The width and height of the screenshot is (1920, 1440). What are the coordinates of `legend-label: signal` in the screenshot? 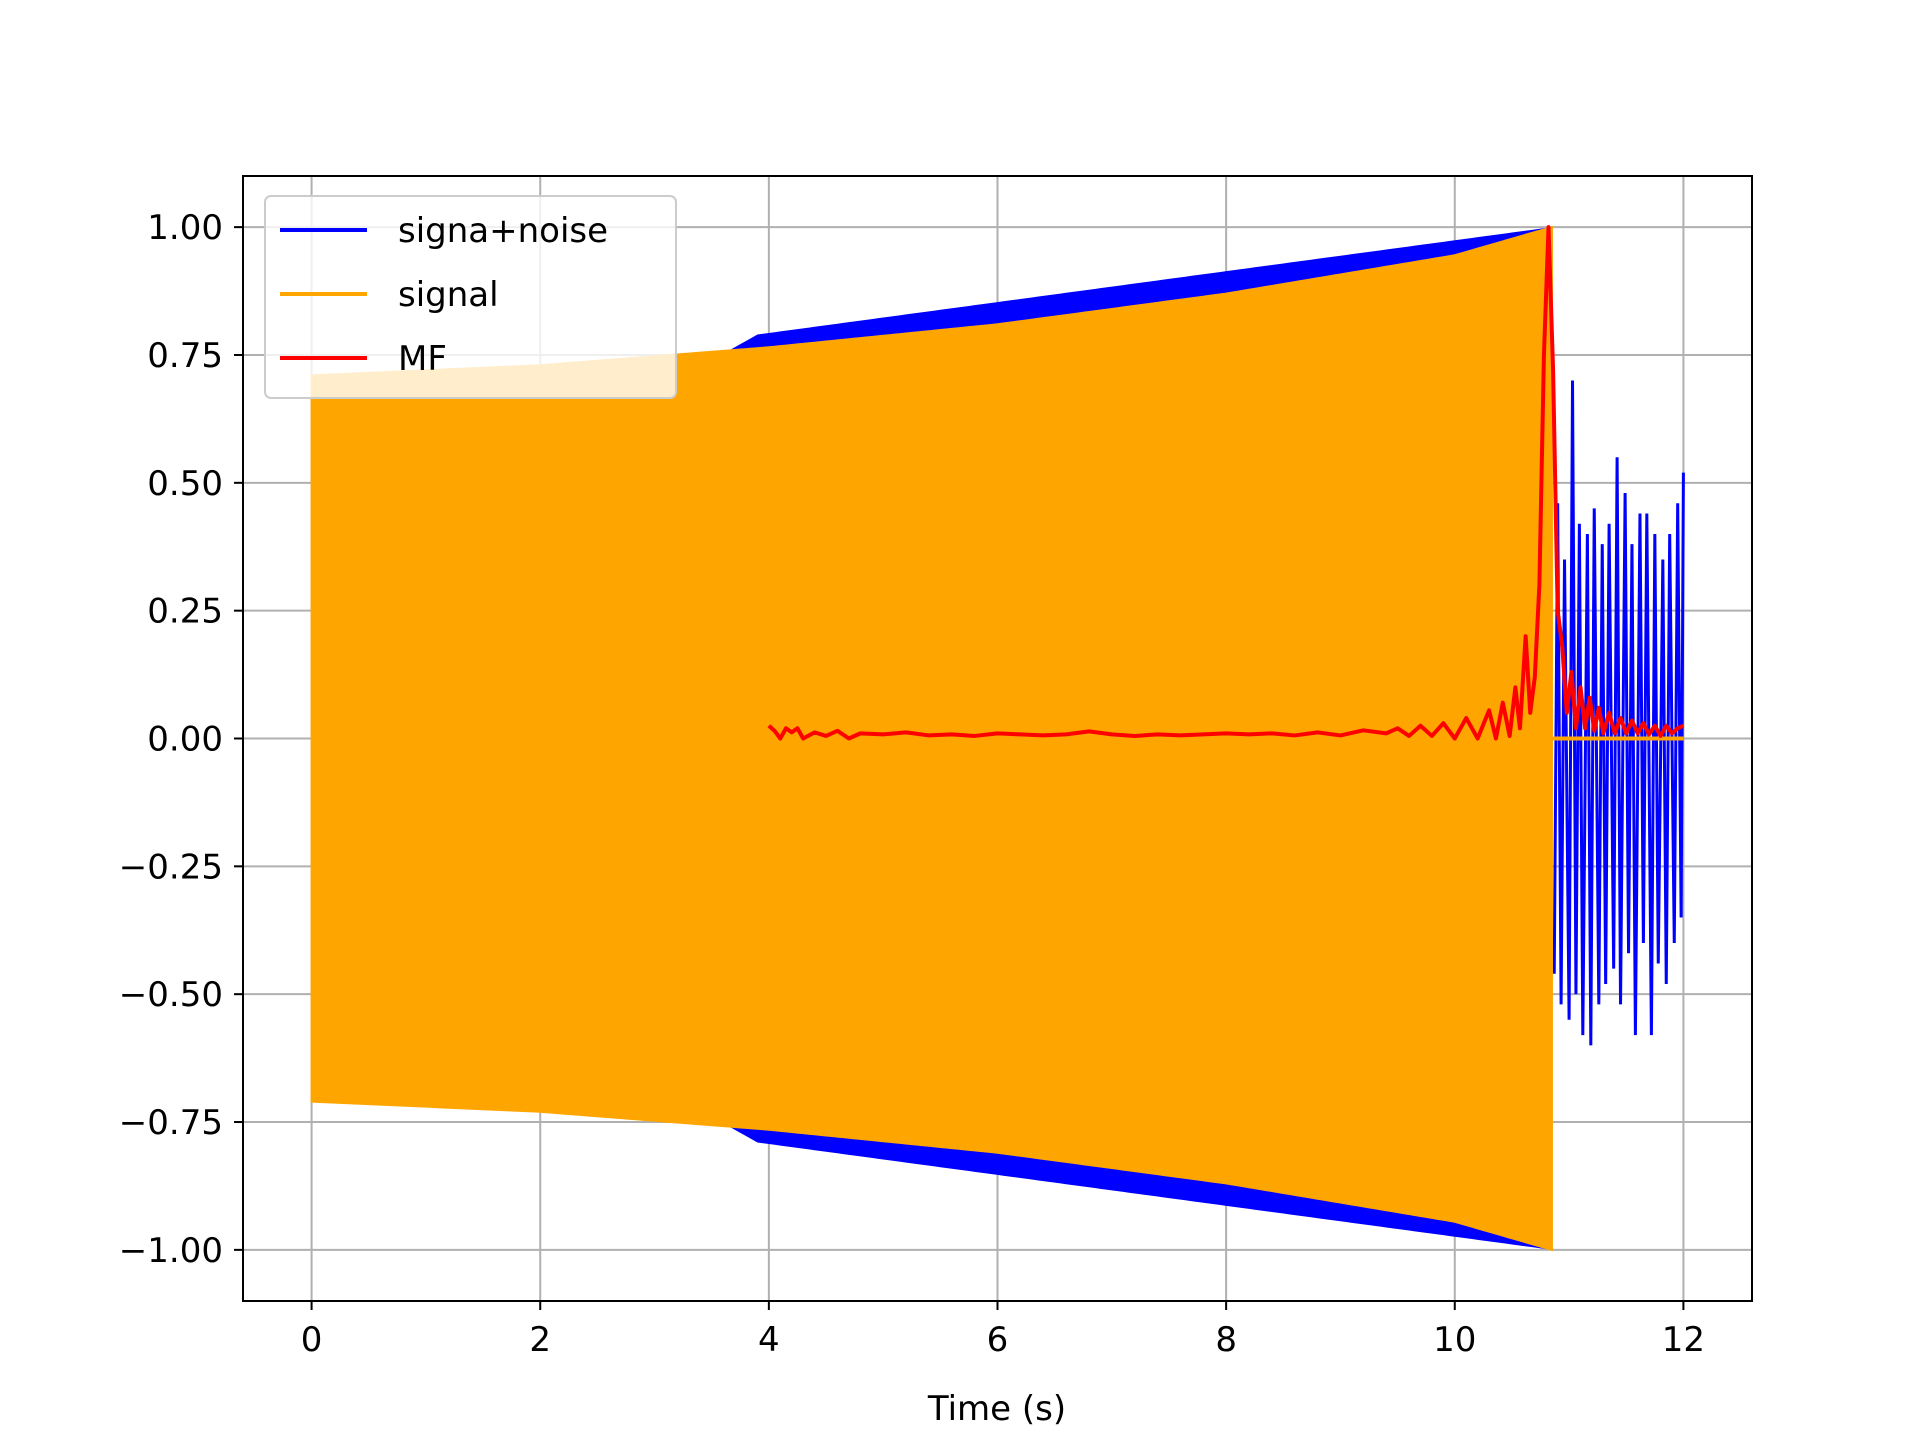 It's located at (448, 295).